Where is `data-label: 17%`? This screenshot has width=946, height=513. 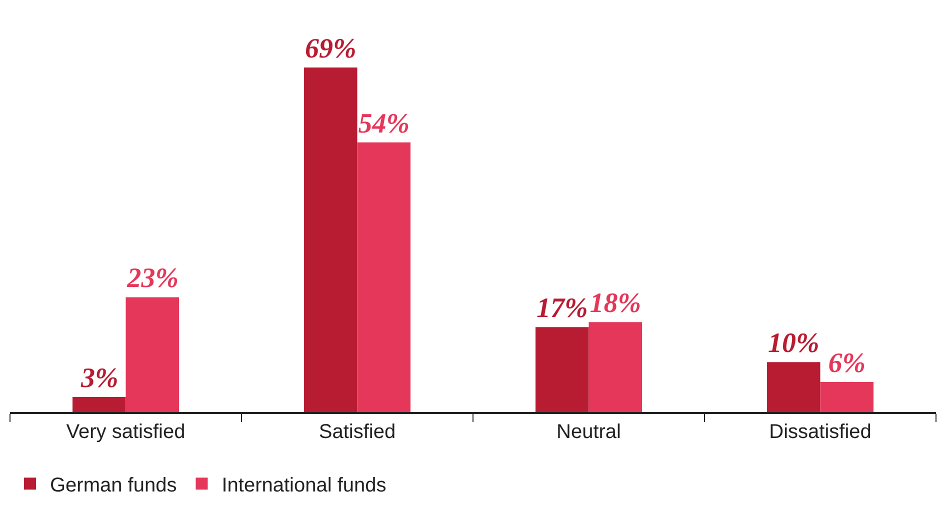 data-label: 17% is located at coordinates (562, 308).